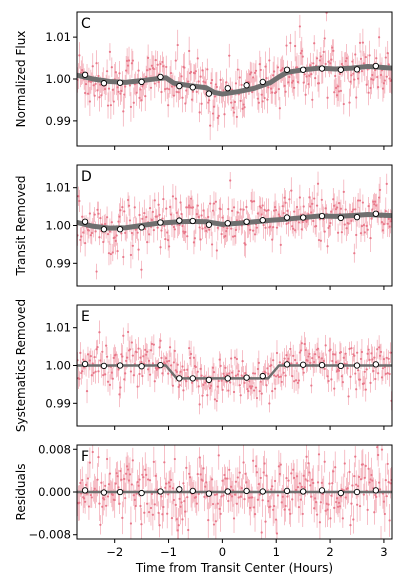  Describe the element at coordinates (230, 79) in the screenshot. I see `binned-points` at that location.